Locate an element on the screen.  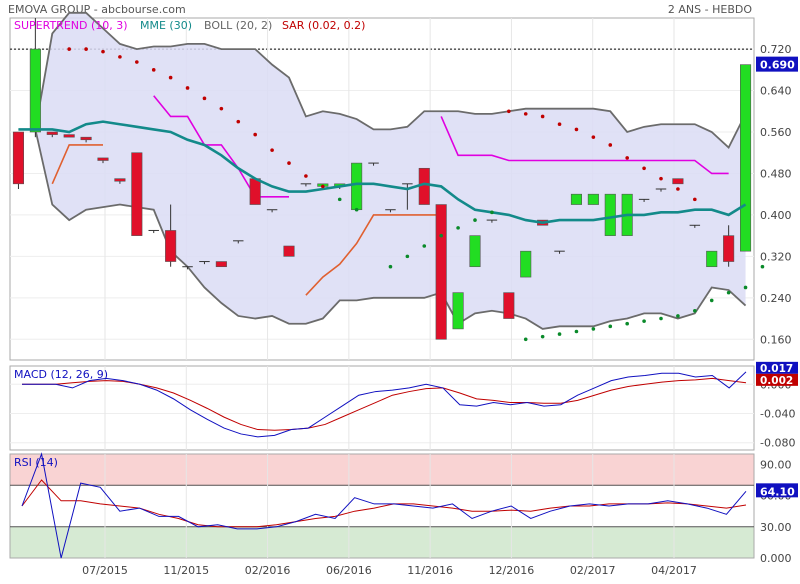
macd-grid is located at coordinates (382, 408).